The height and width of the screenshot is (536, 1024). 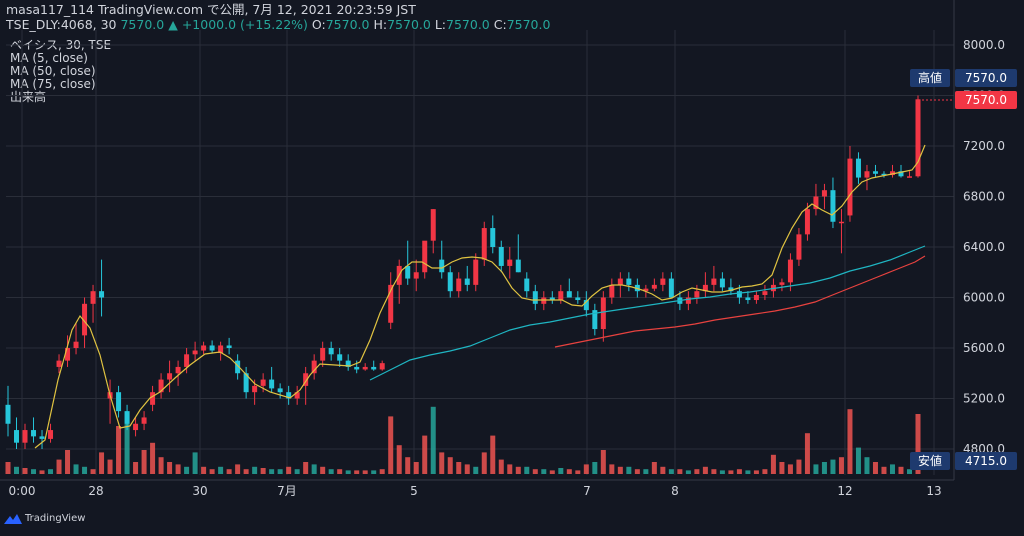 I want to click on y-tick-label: 5200.0, so click(x=984, y=399).